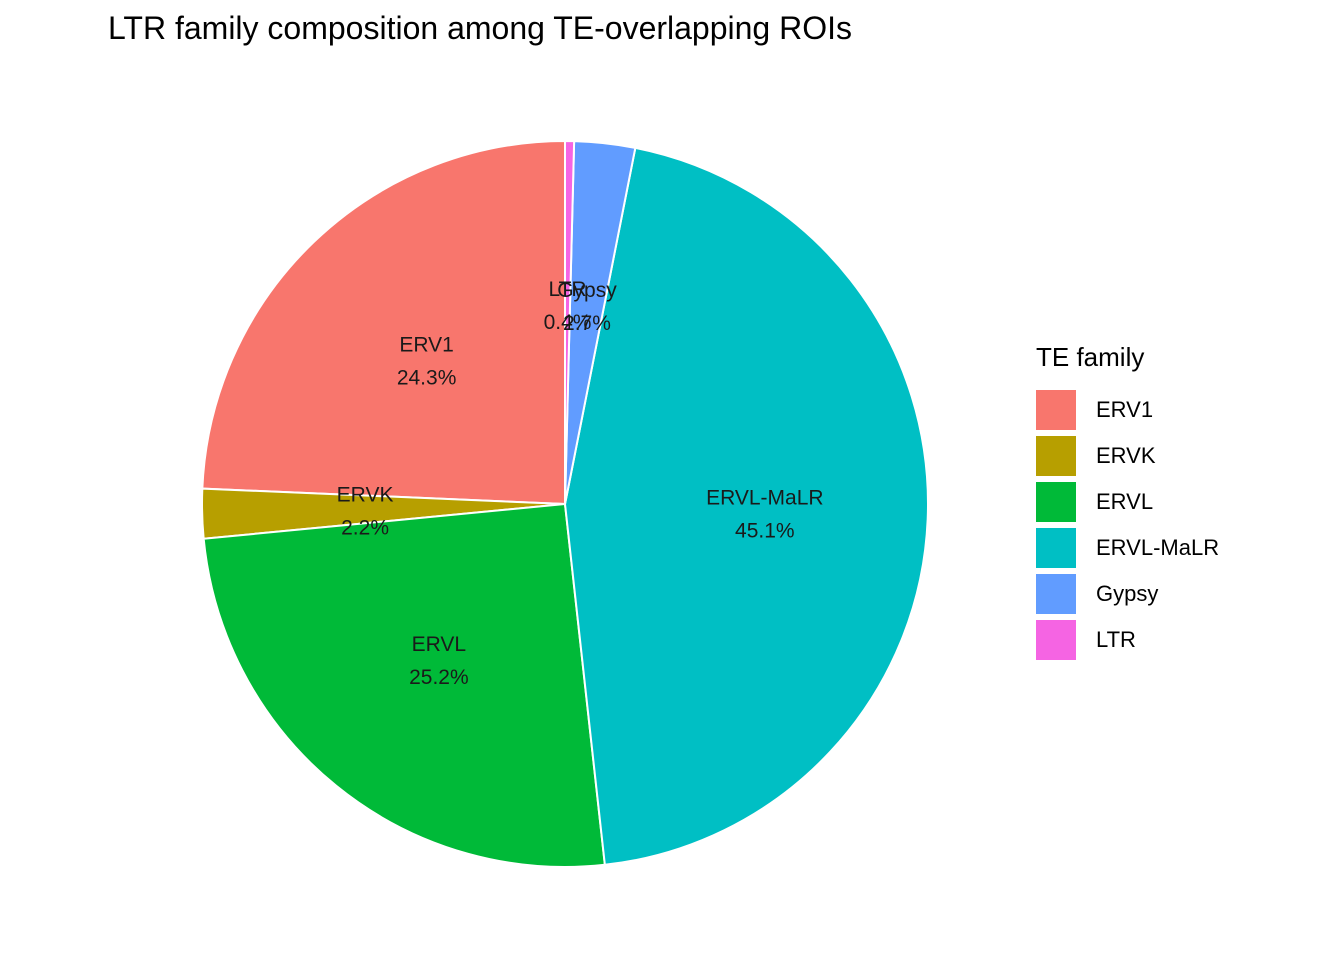 The height and width of the screenshot is (960, 1344). I want to click on slice-label-erv1: ERV1, so click(426, 345).